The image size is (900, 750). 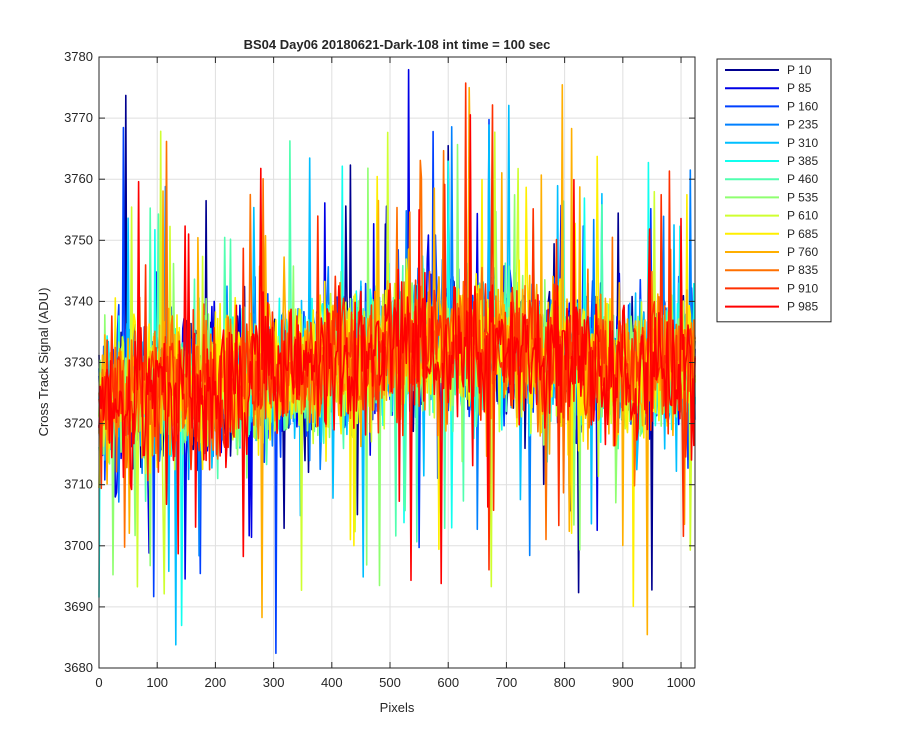 I want to click on legend-label: P 460, so click(x=802, y=179).